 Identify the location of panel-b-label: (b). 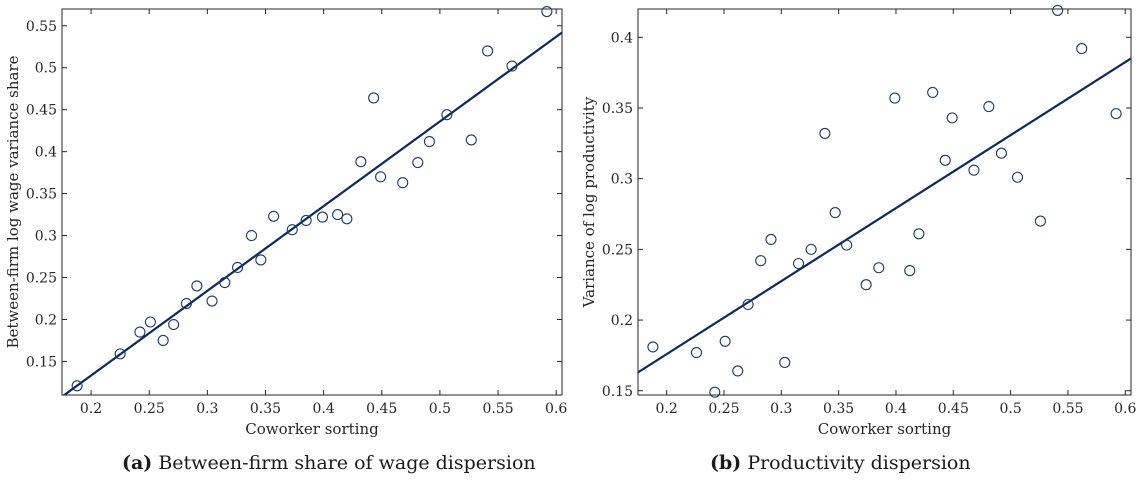
(726, 463).